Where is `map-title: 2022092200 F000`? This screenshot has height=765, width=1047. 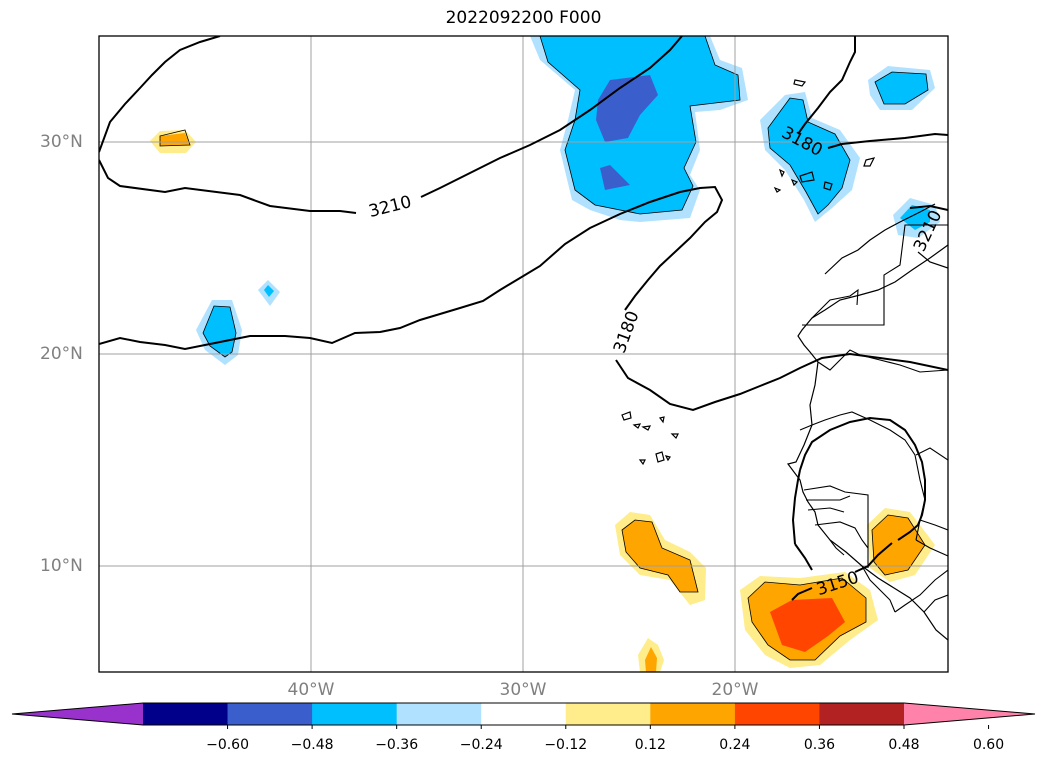
map-title: 2022092200 F000 is located at coordinates (523, 18).